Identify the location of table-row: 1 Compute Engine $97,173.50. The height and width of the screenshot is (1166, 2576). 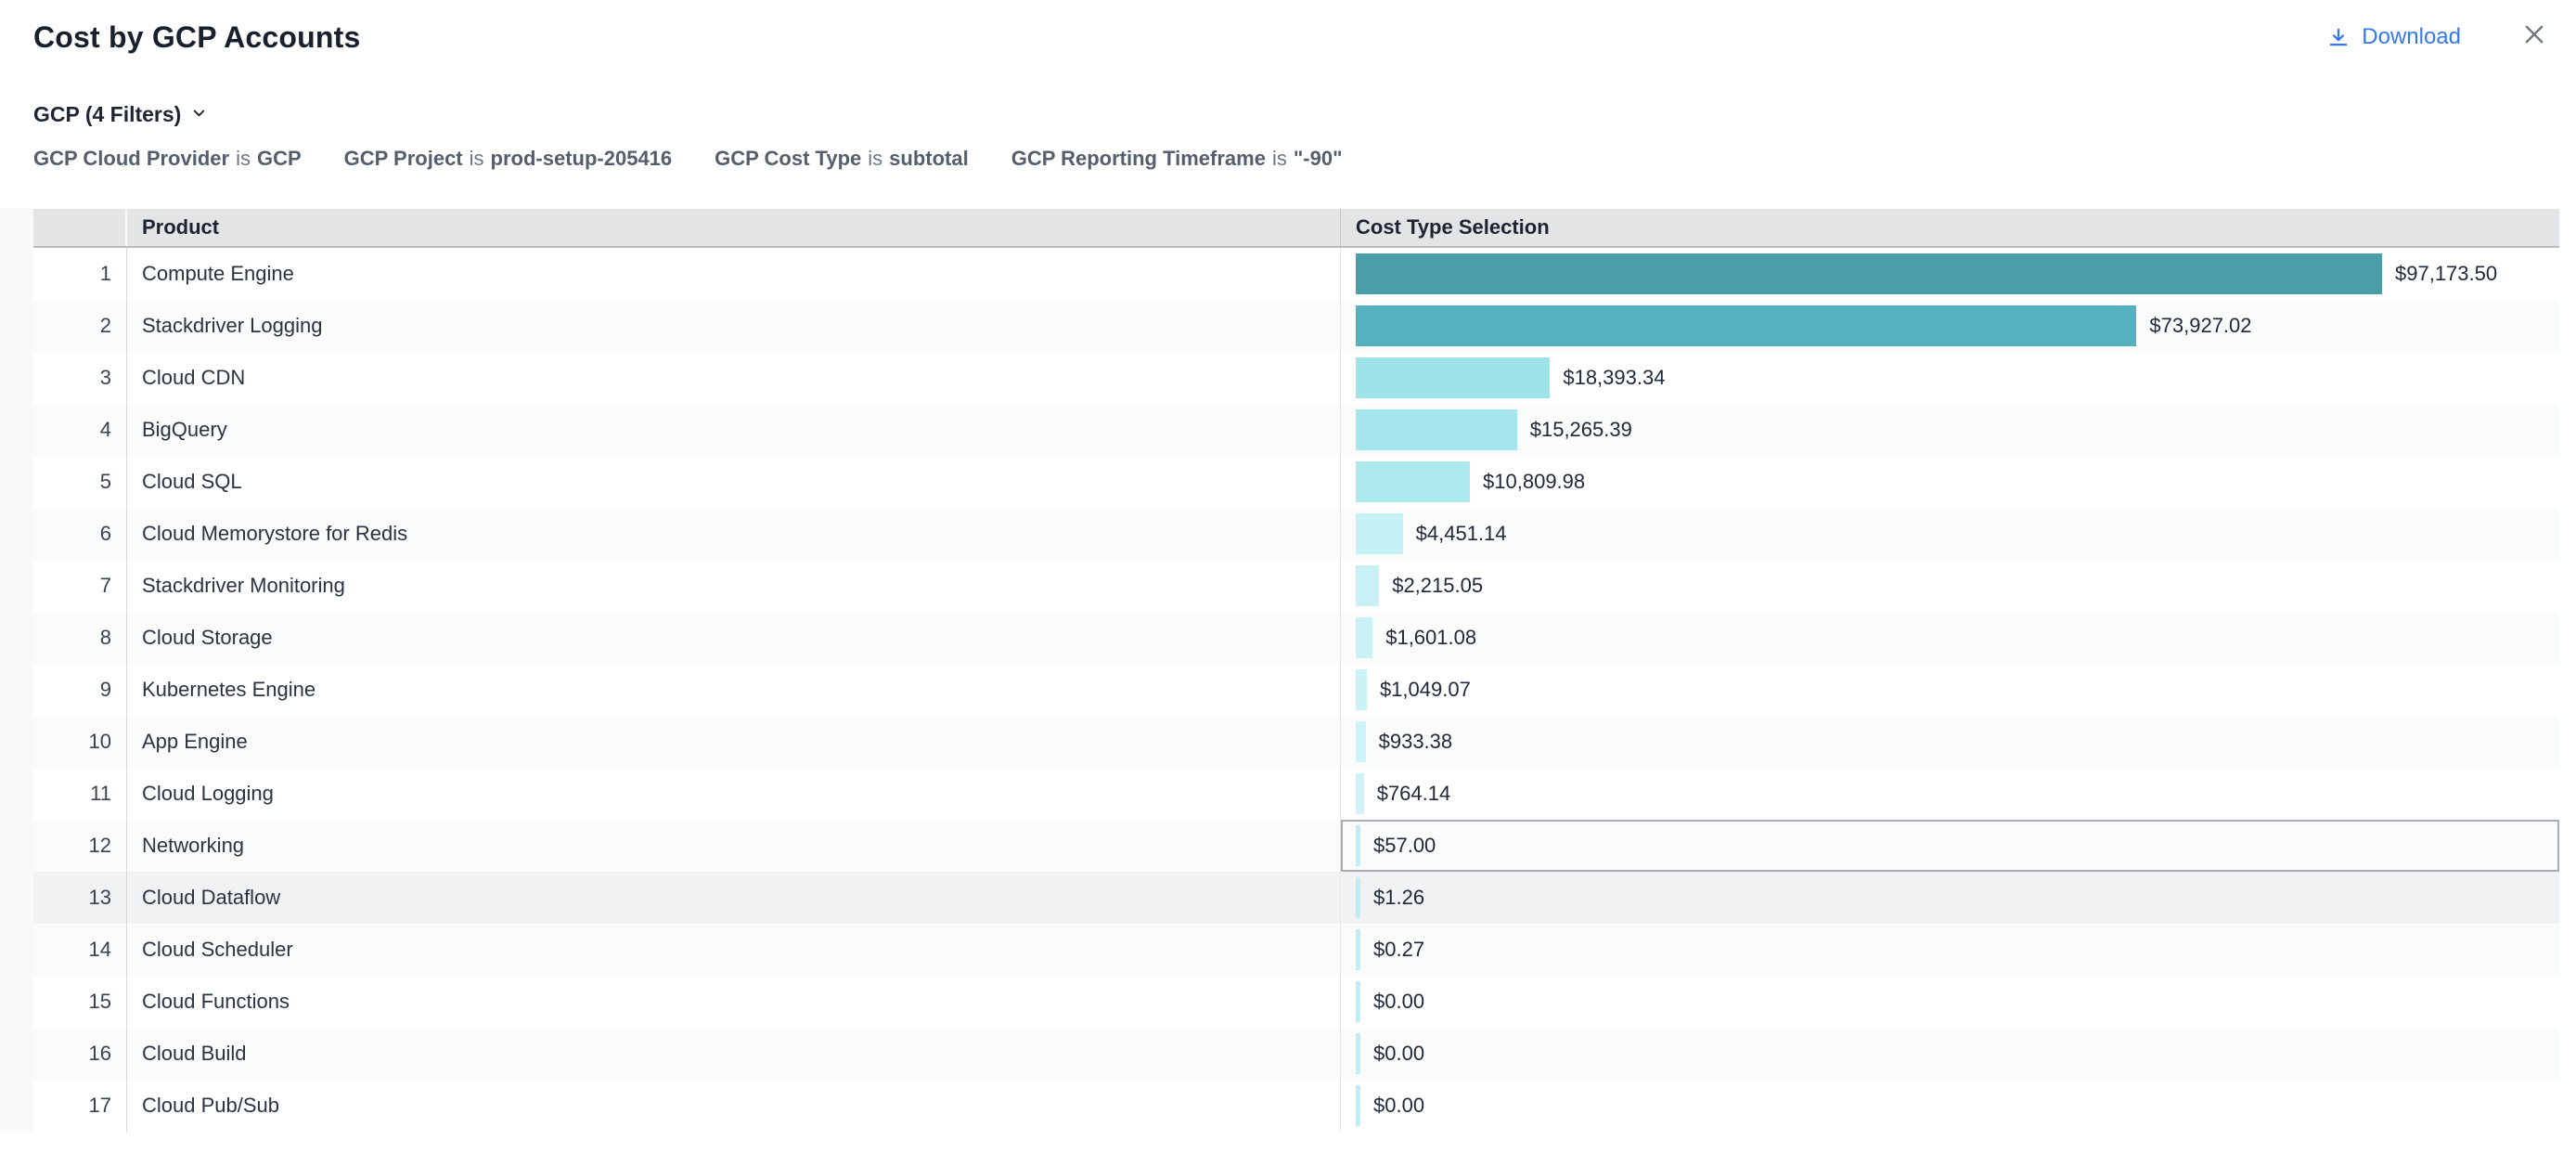
(1296, 274).